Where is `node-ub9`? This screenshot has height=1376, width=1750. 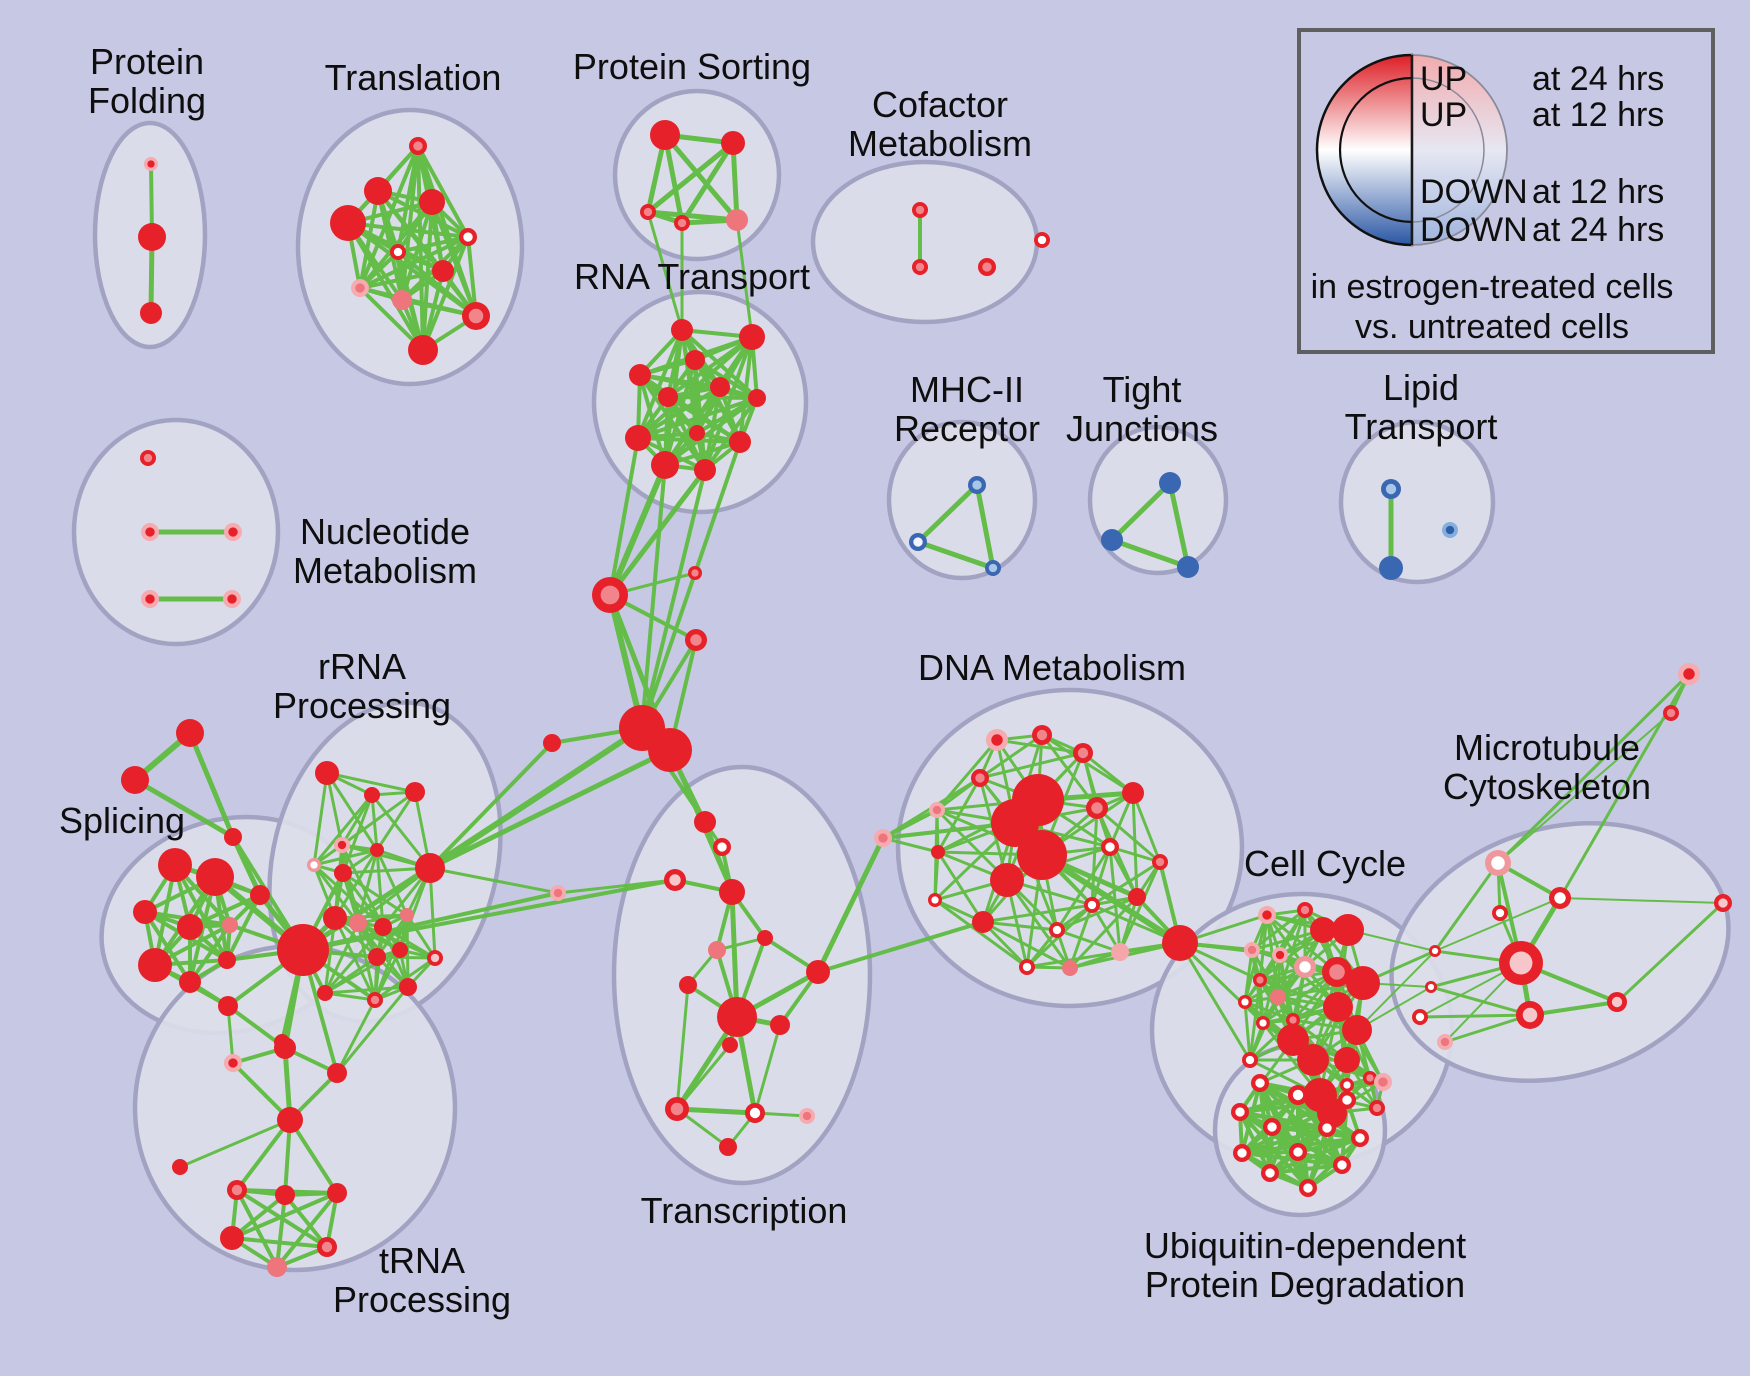
node-ub9 is located at coordinates (1342, 1165).